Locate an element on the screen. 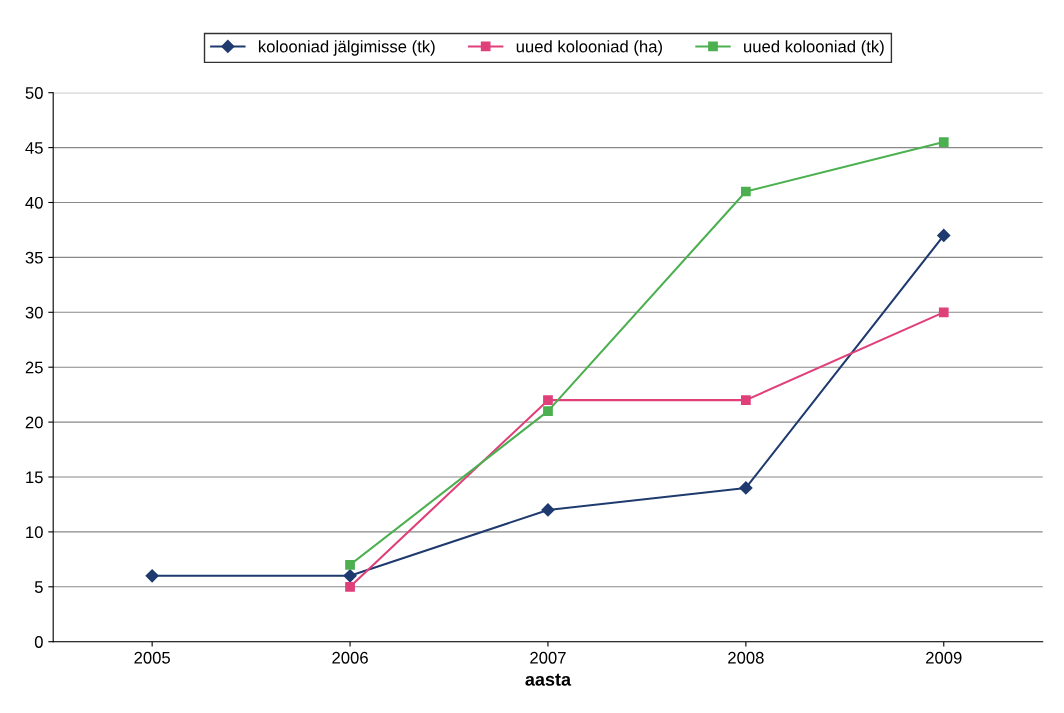 The height and width of the screenshot is (713, 1064). y-tick-label: 45 is located at coordinates (34, 148).